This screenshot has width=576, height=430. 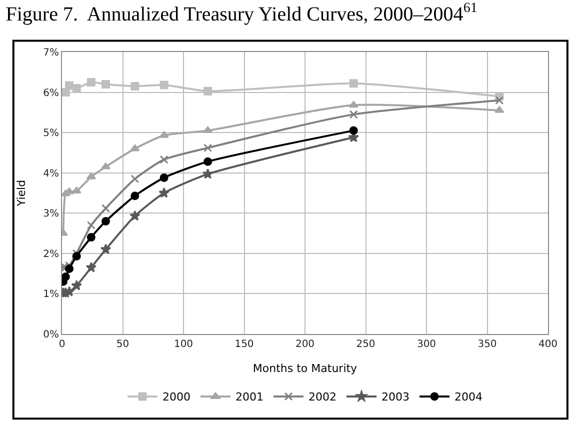 What do you see at coordinates (366, 344) in the screenshot?
I see `x-tick-label: 250` at bounding box center [366, 344].